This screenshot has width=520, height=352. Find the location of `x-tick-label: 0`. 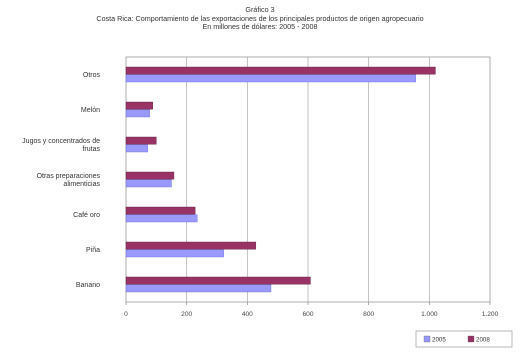

x-tick-label: 0 is located at coordinates (126, 314).